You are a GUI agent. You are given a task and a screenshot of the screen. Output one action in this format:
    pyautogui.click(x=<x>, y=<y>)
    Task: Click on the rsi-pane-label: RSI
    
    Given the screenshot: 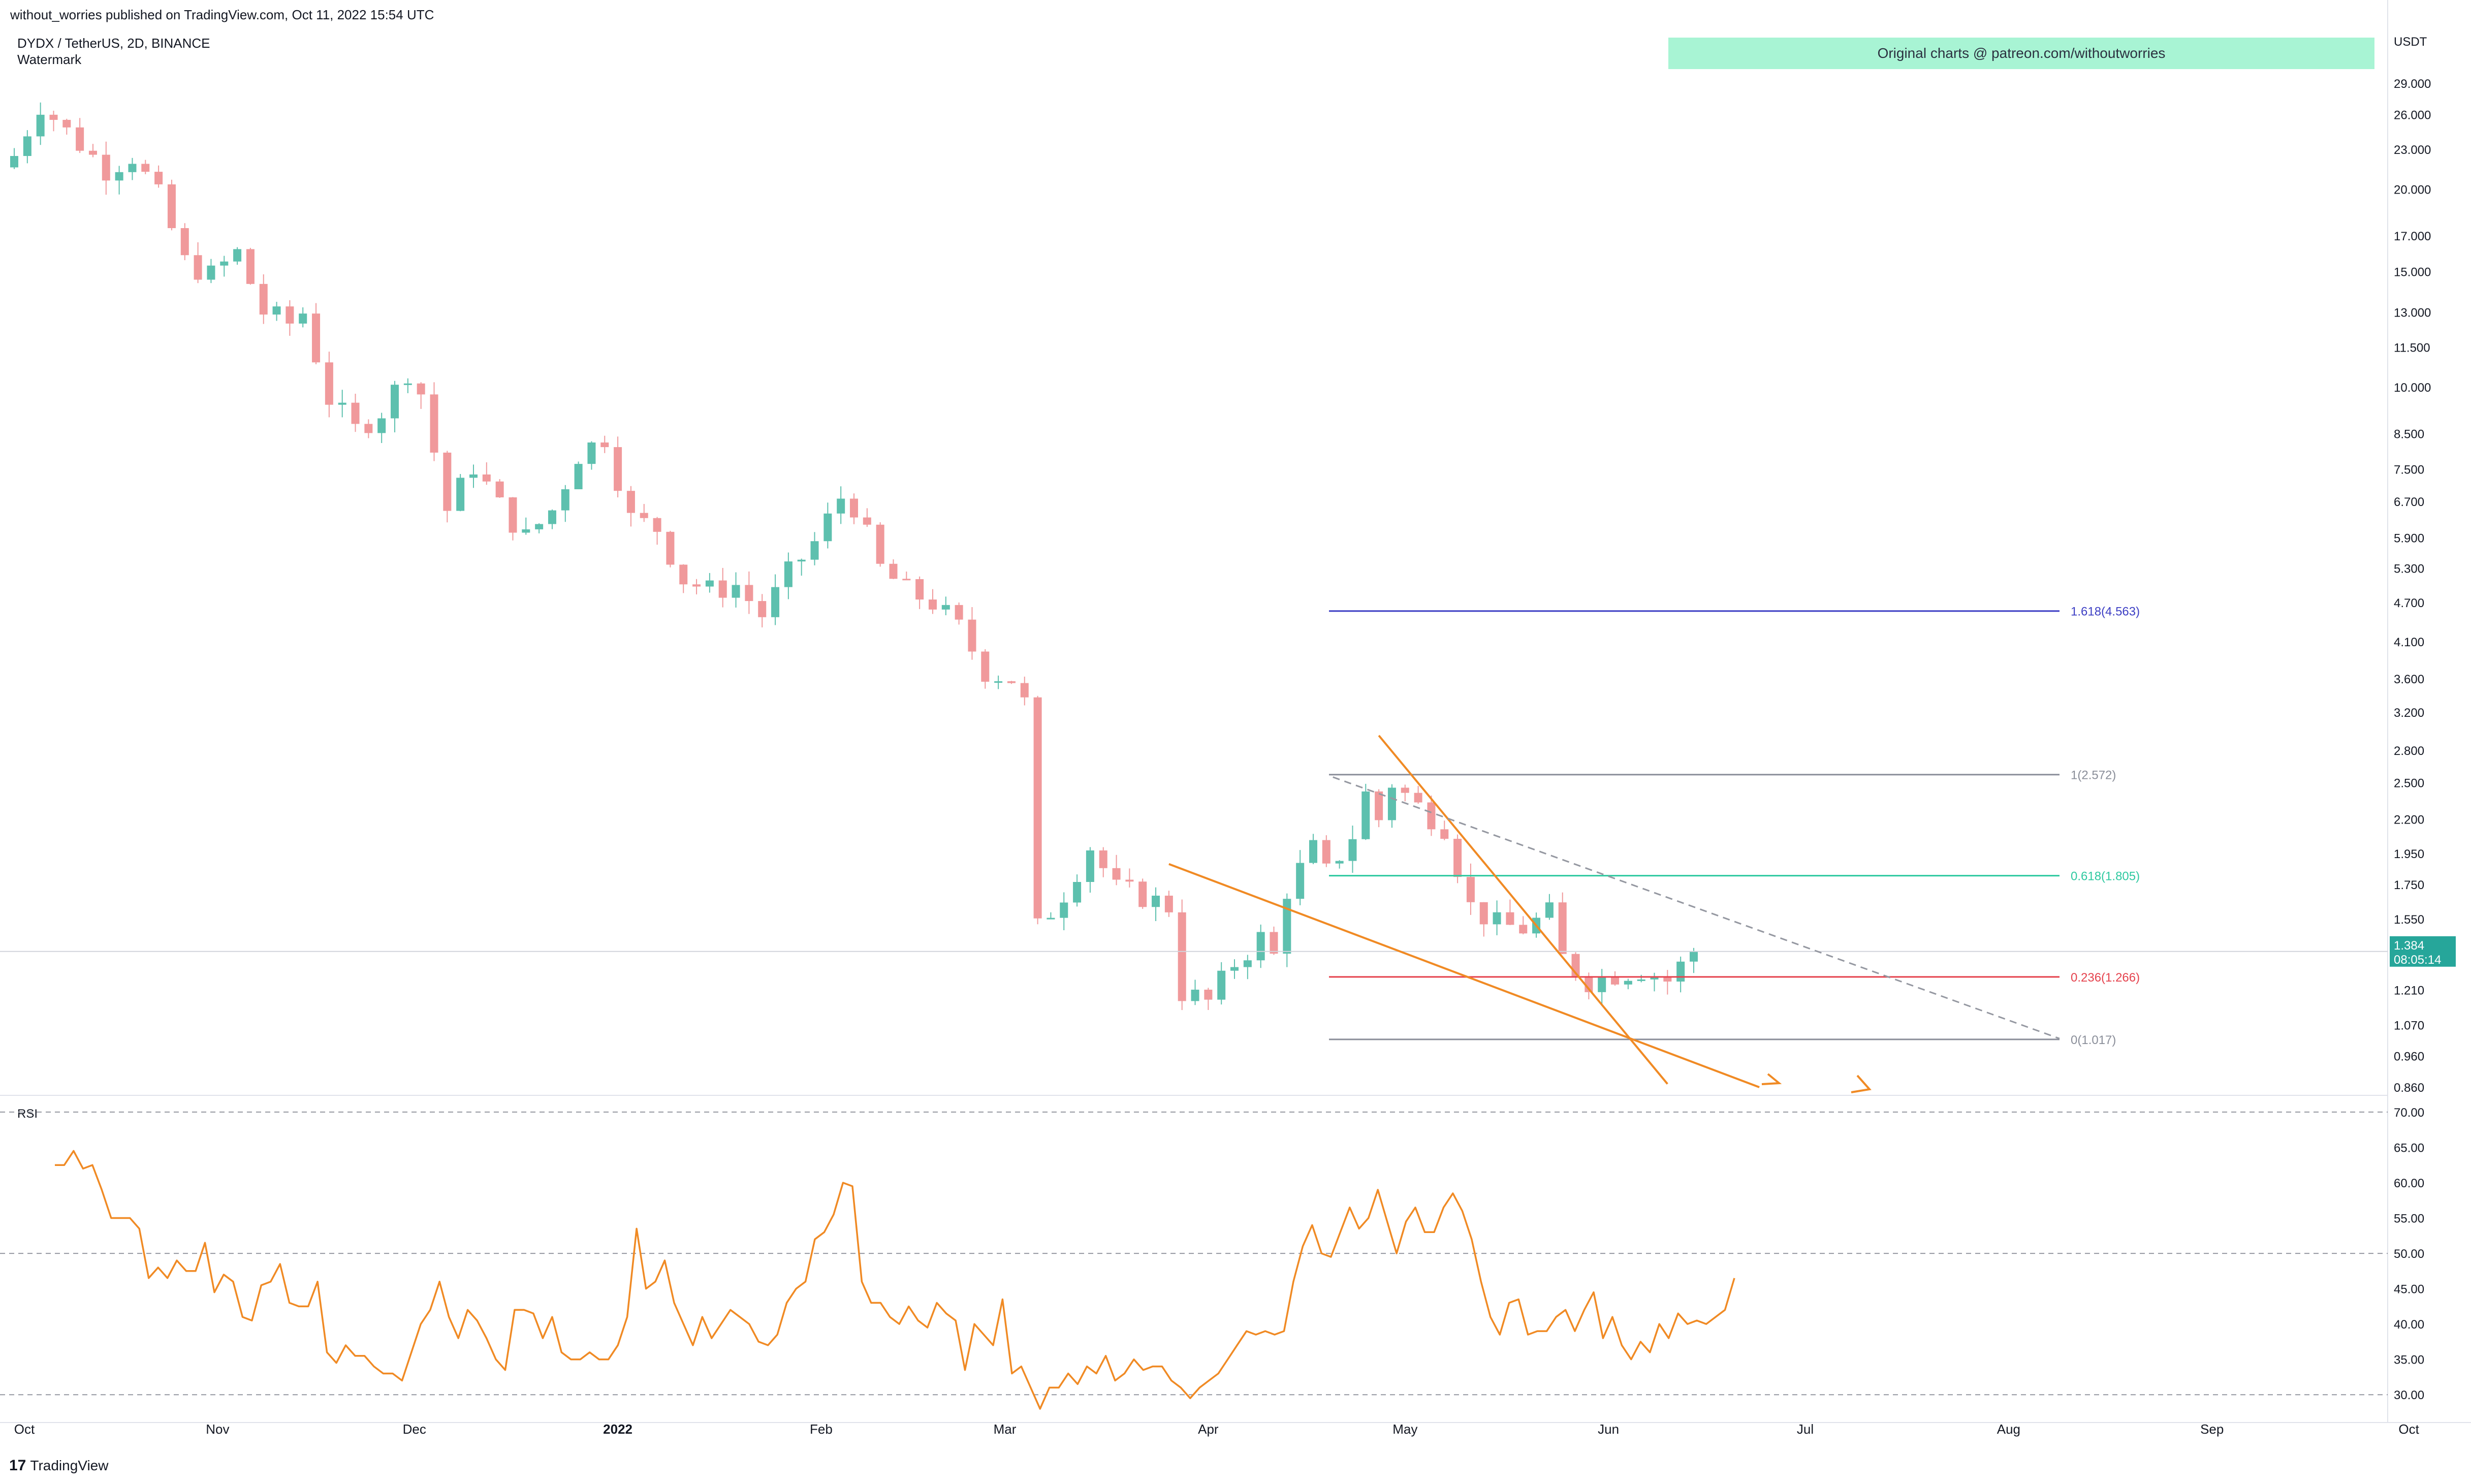 What is the action you would take?
    pyautogui.click(x=27, y=1114)
    